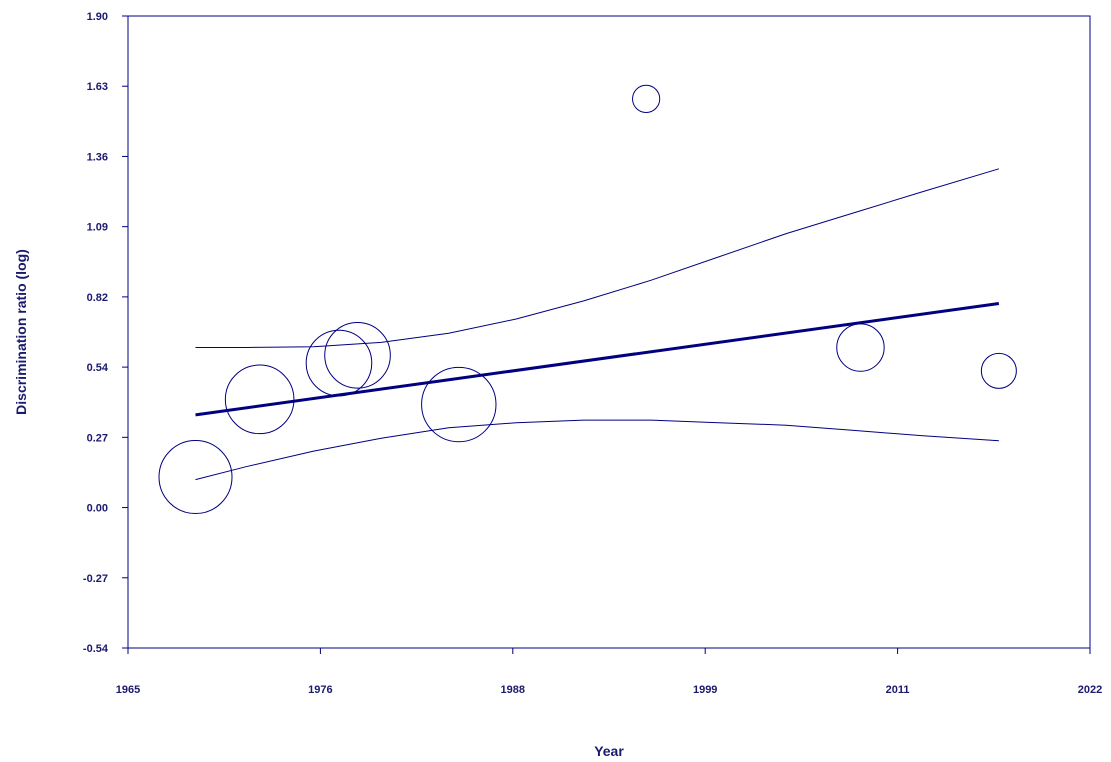 This screenshot has width=1111, height=762. What do you see at coordinates (96, 649) in the screenshot?
I see `y-tick-label: -0.54` at bounding box center [96, 649].